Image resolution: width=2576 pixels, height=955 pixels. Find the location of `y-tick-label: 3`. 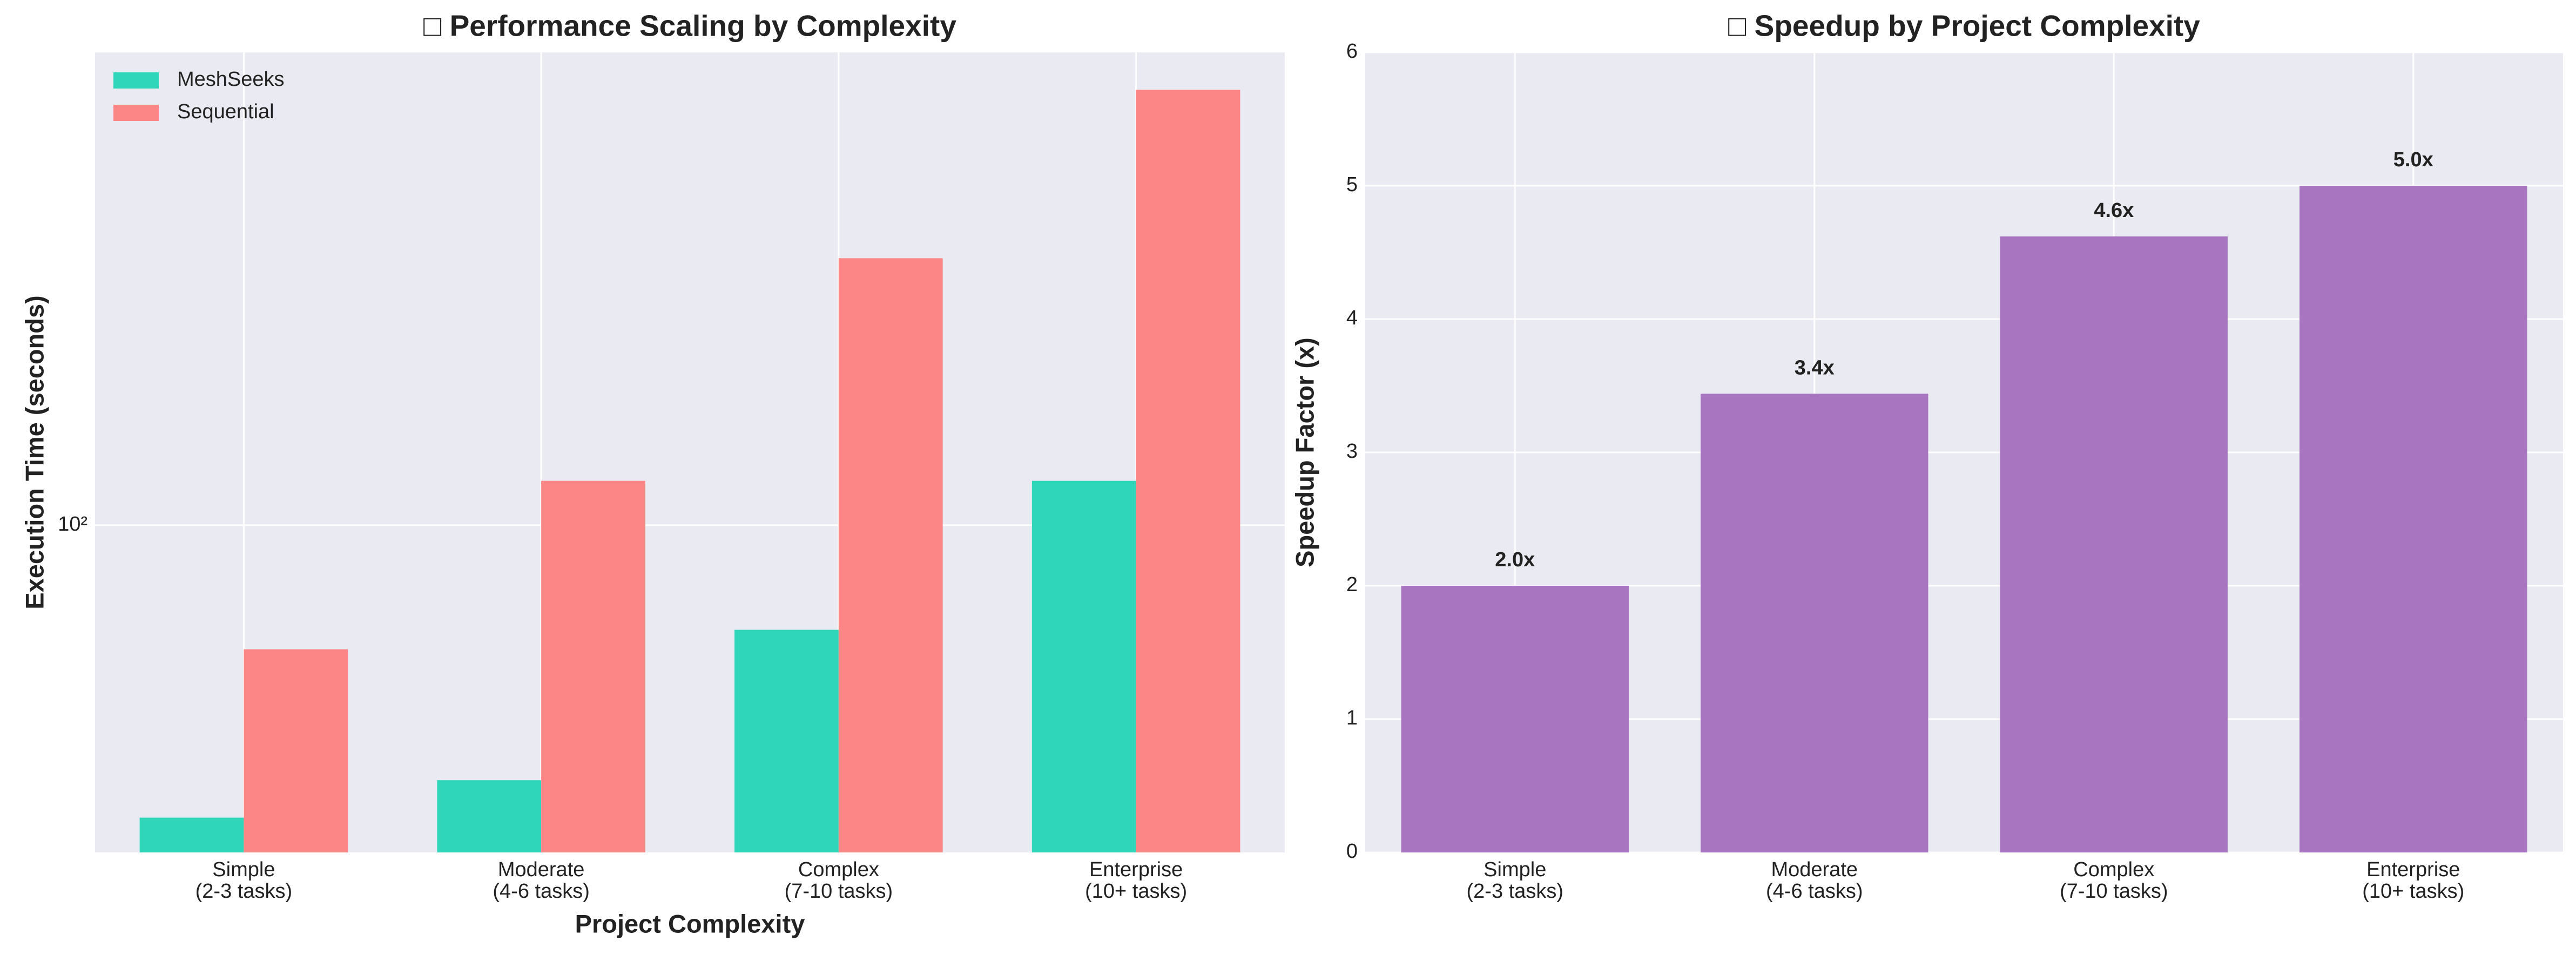

y-tick-label: 3 is located at coordinates (1352, 451).